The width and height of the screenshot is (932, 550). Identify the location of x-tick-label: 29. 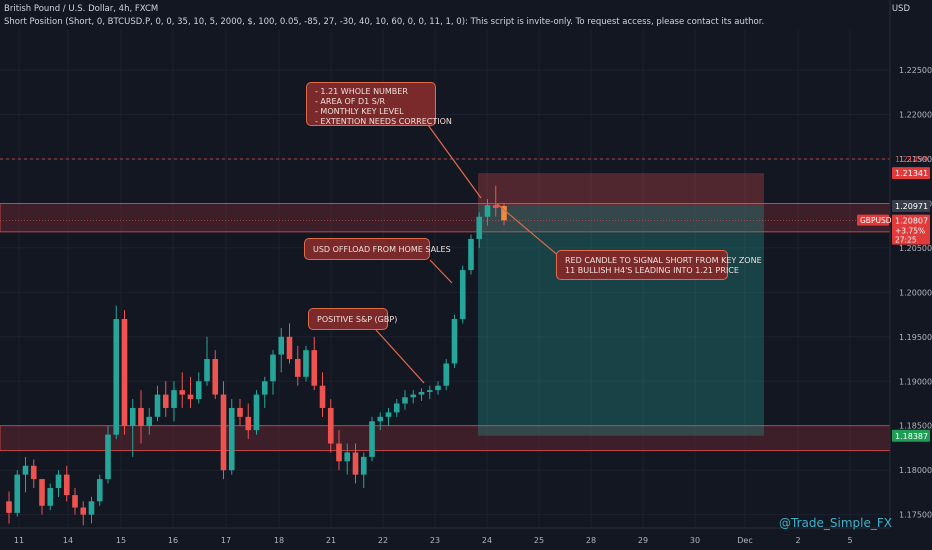
(643, 540).